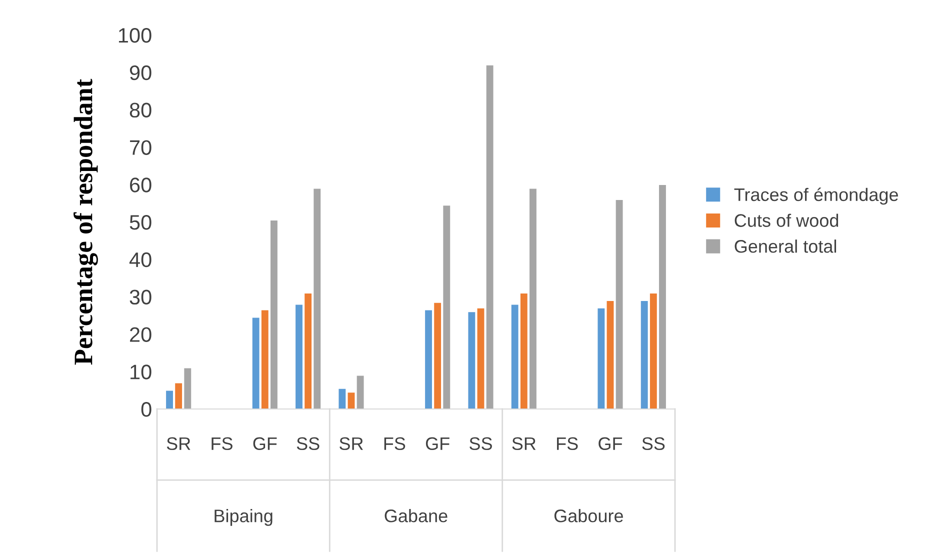 This screenshot has width=933, height=557. What do you see at coordinates (141, 222) in the screenshot?
I see `y-tick-label: 50` at bounding box center [141, 222].